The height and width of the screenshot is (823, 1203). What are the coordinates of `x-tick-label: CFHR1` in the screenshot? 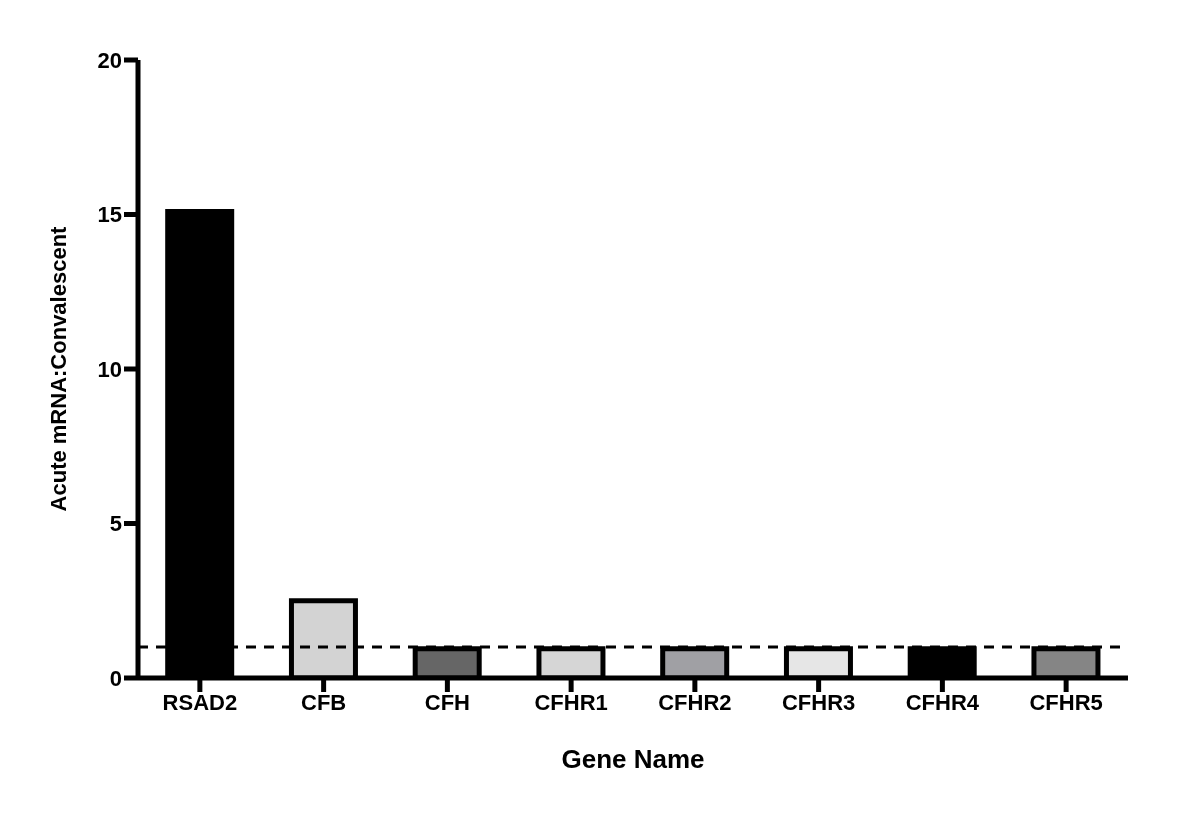 It's located at (571, 702).